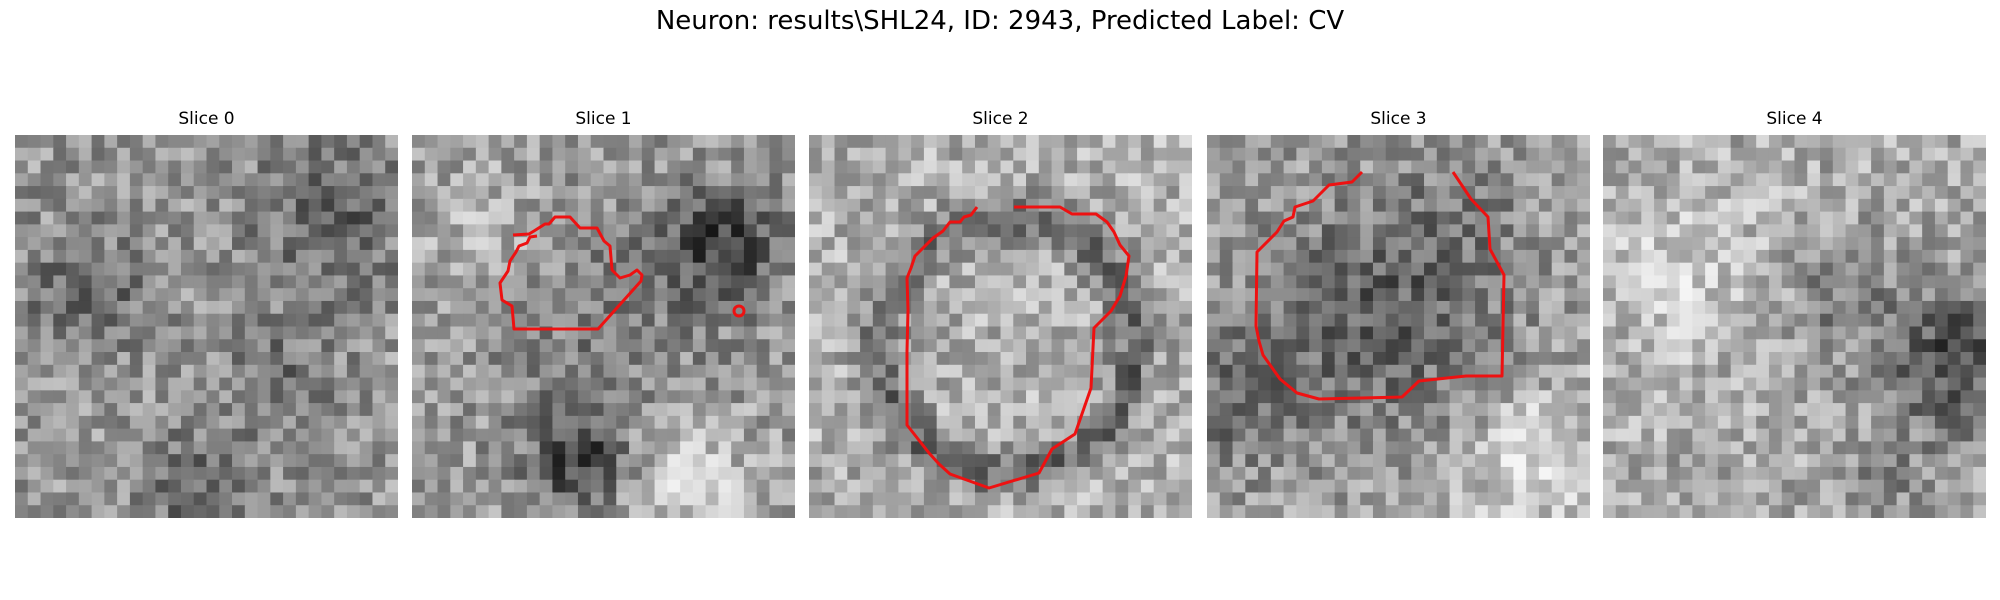  Describe the element at coordinates (1000, 119) in the screenshot. I see `panel-title: Slice 2` at that location.